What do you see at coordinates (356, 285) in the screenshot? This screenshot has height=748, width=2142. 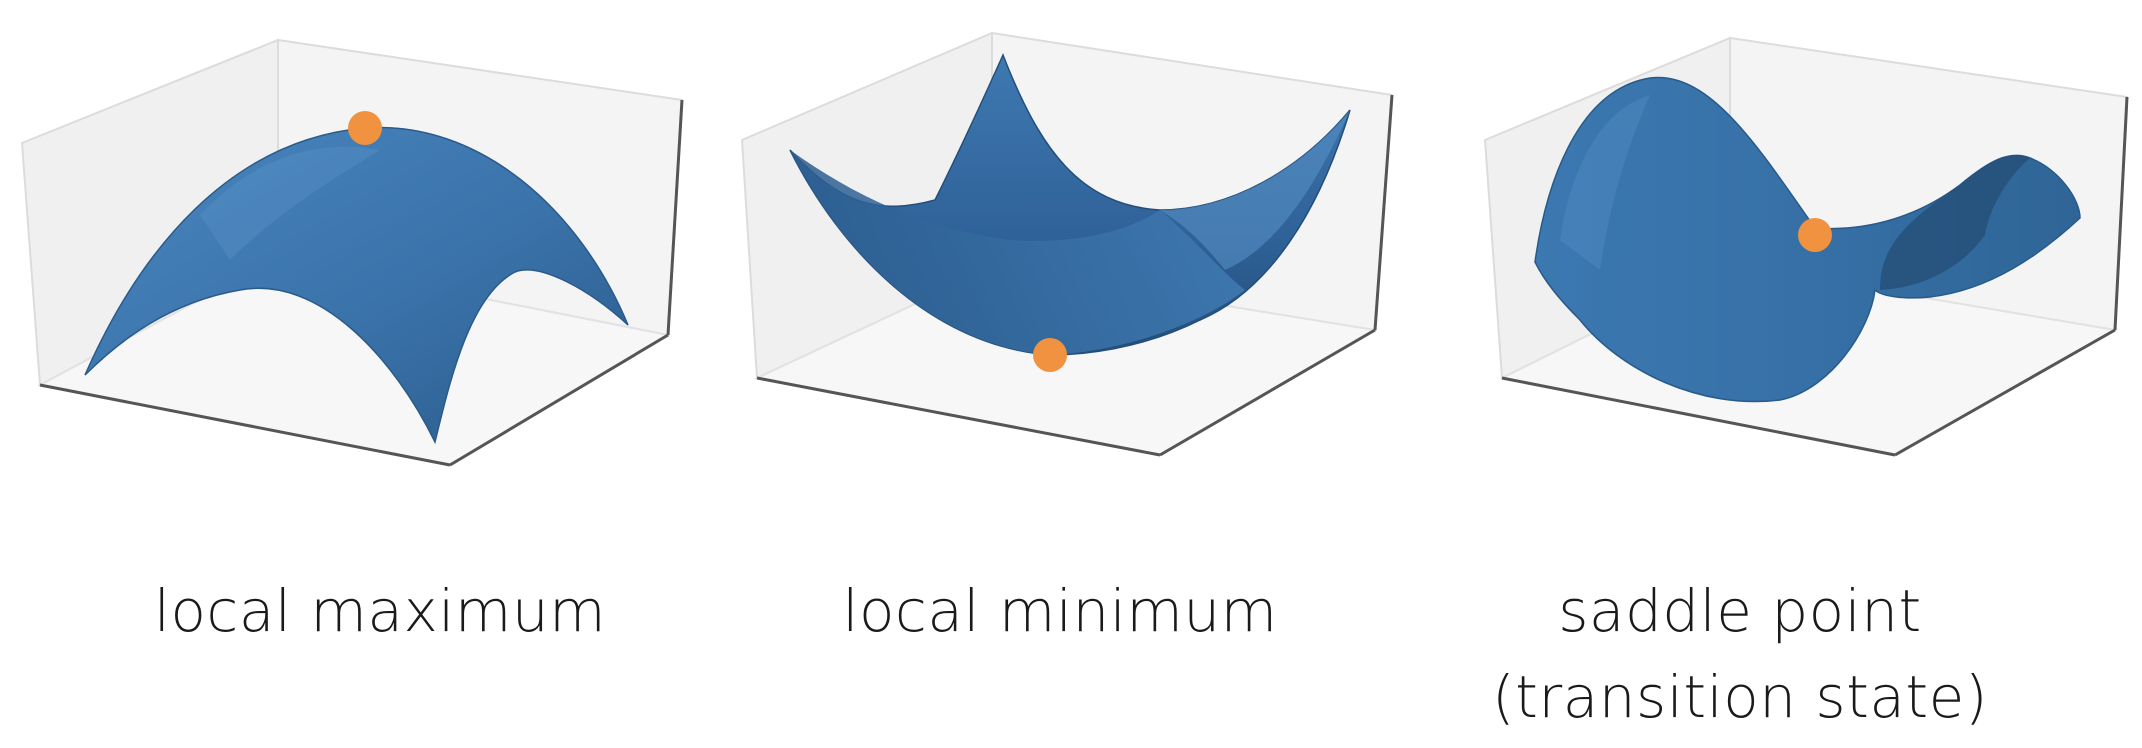 I see `surface-dome` at bounding box center [356, 285].